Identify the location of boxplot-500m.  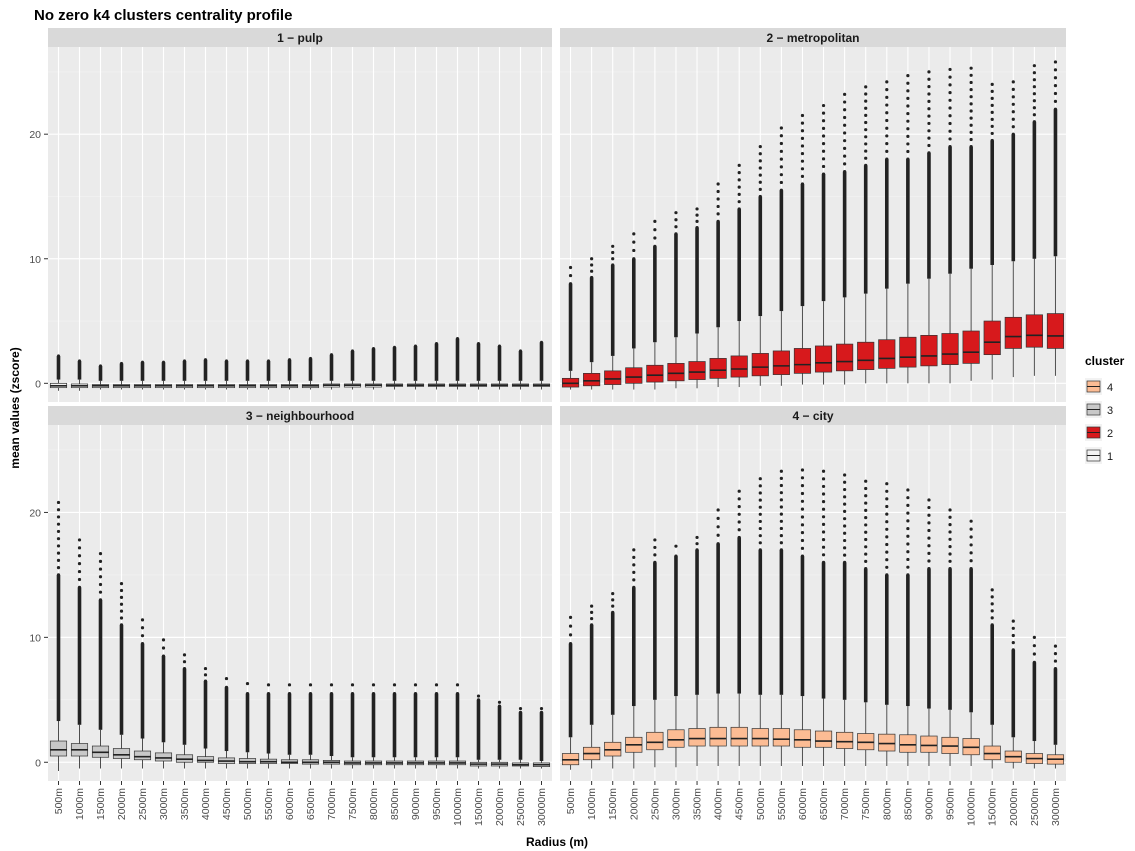
(570, 692).